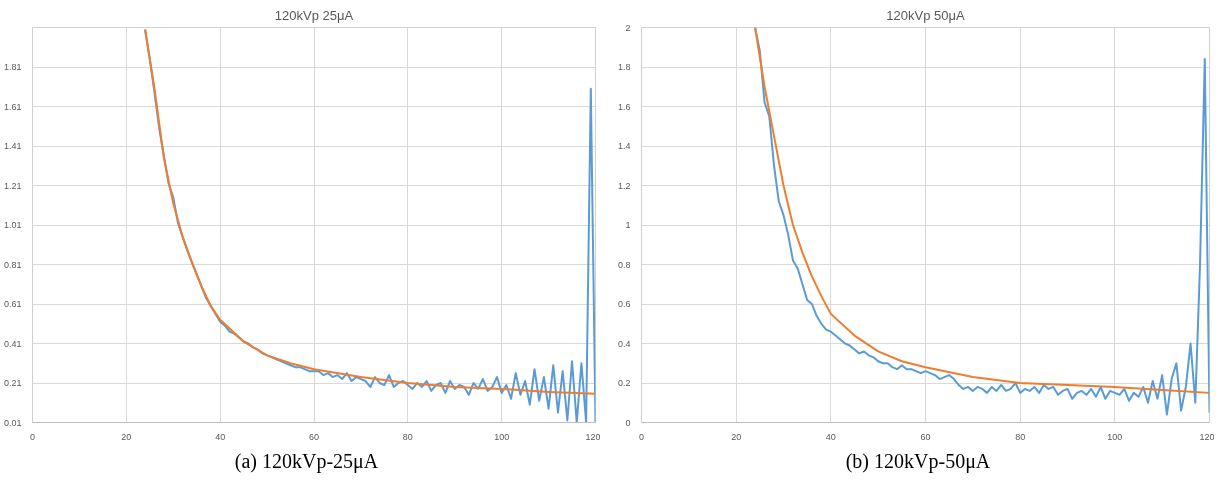 This screenshot has height=486, width=1228. I want to click on y-tick-label: 0.41, so click(12, 343).